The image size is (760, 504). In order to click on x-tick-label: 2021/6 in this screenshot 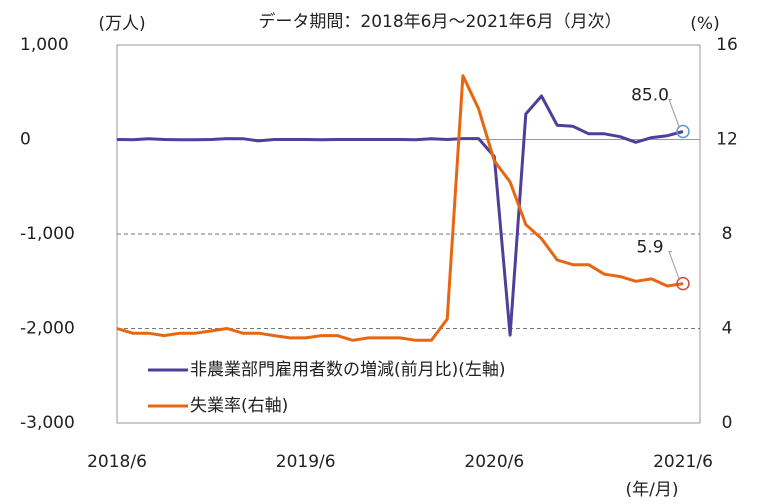, I will do `click(683, 462)`.